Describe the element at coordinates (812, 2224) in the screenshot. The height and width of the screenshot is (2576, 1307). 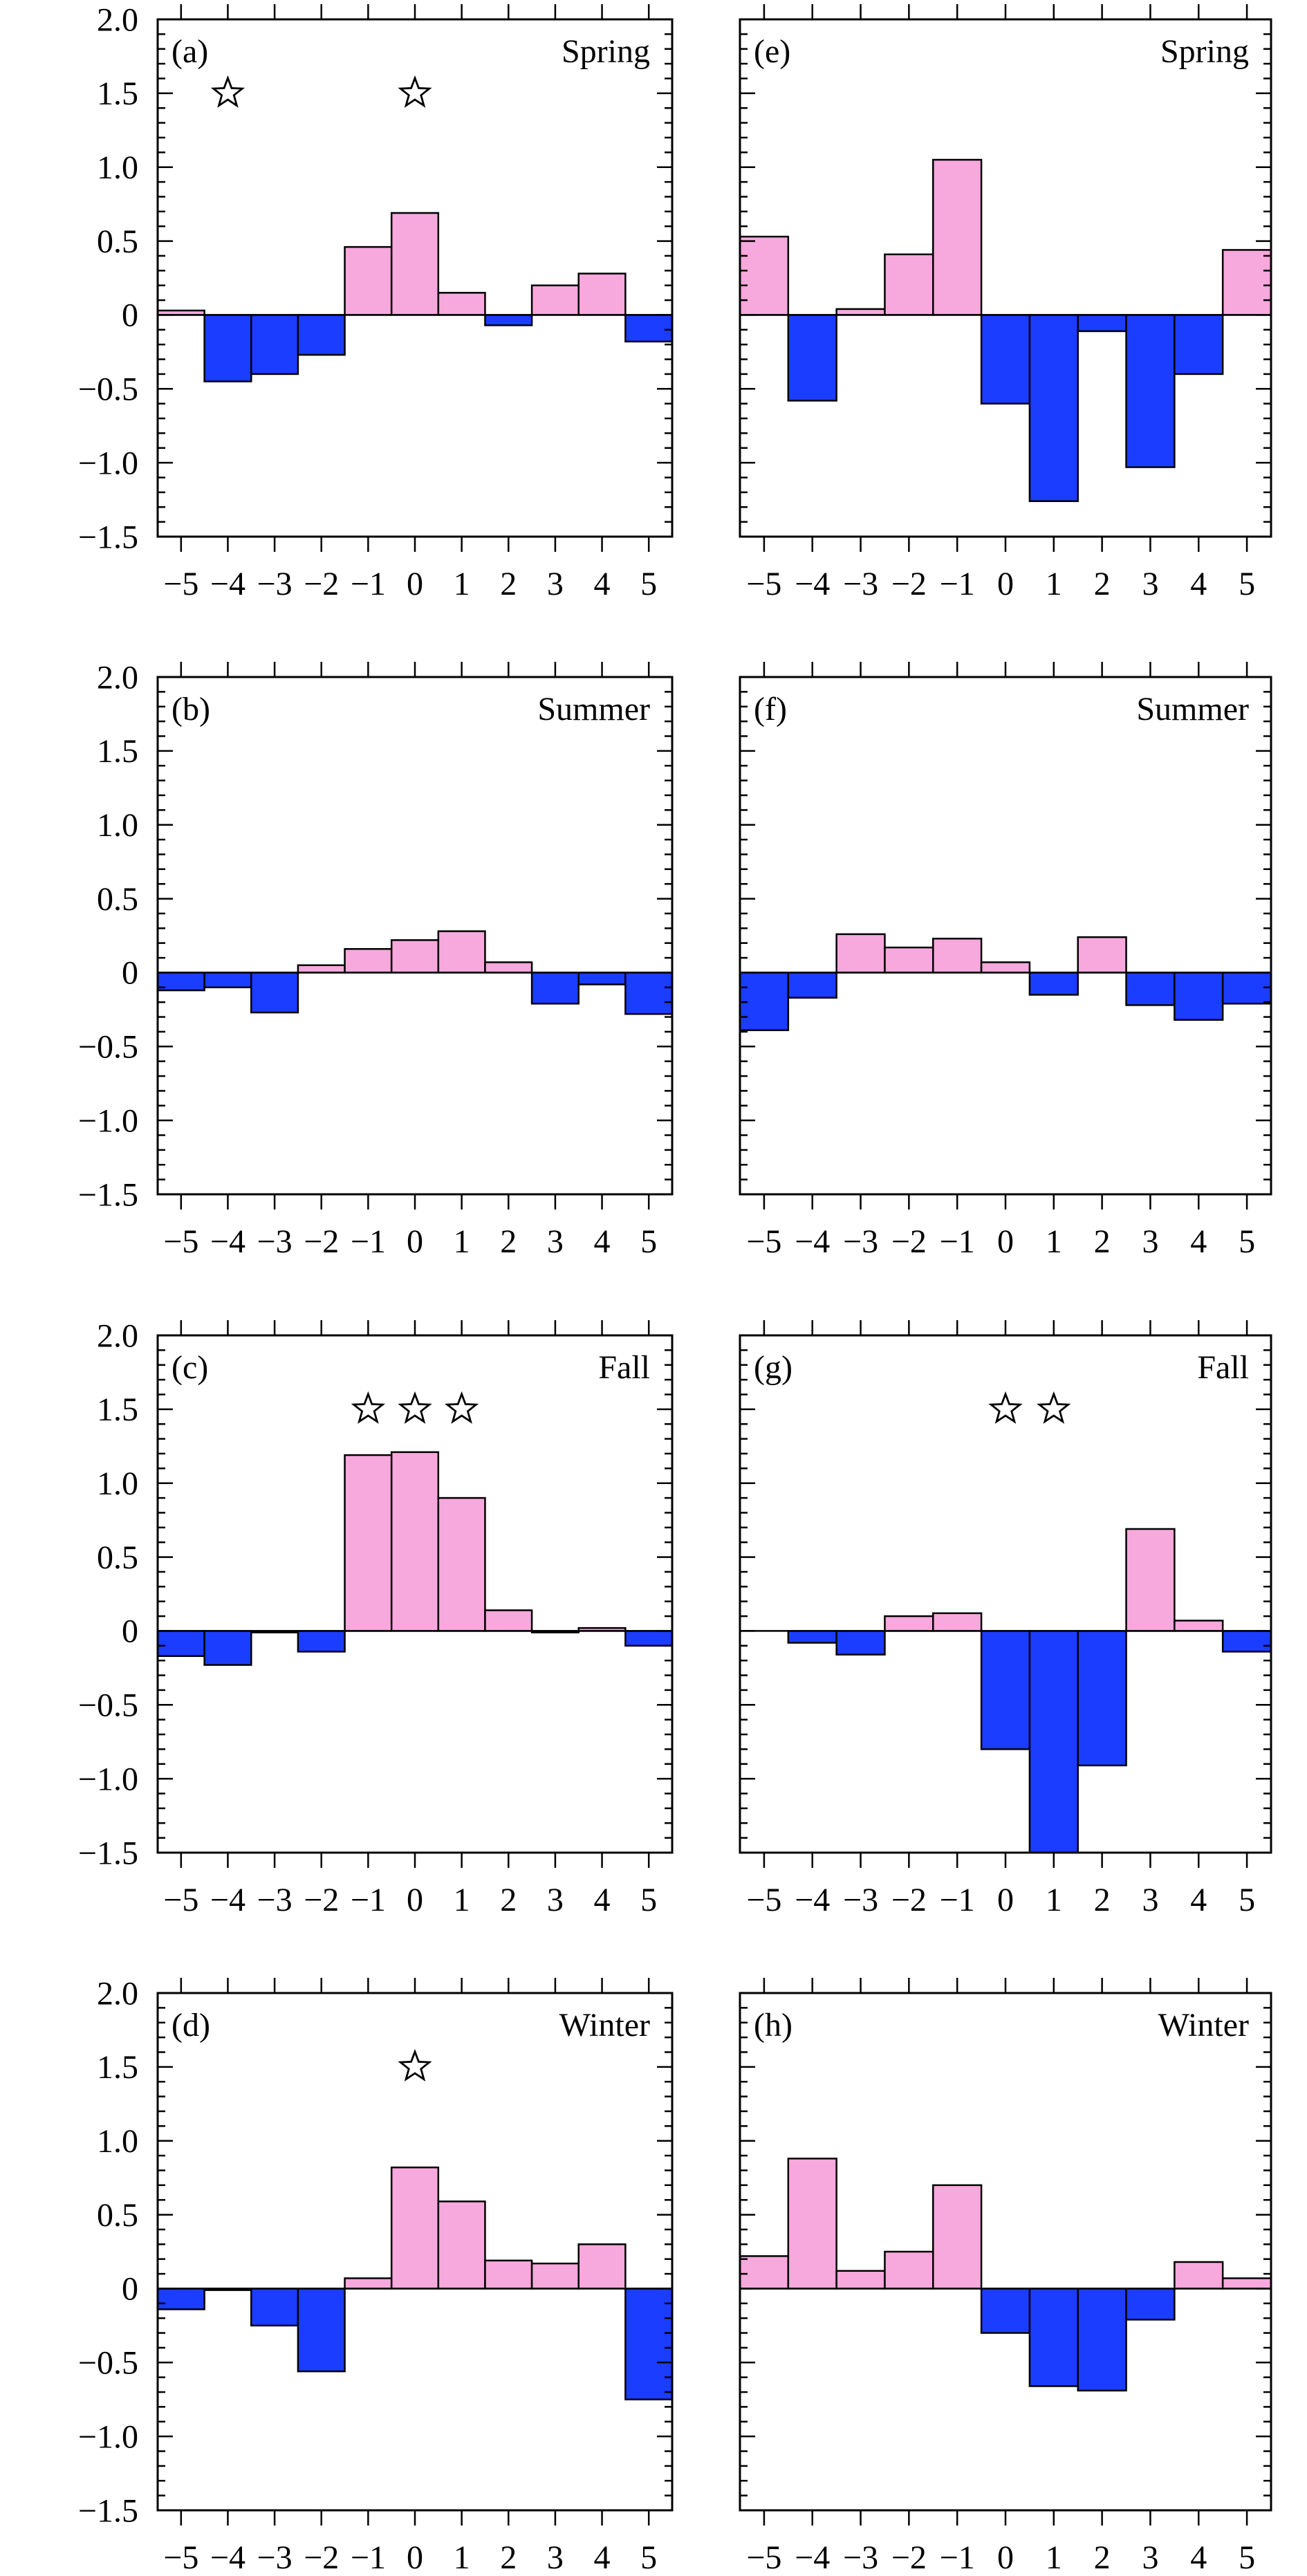
I see `bar-h--4` at that location.